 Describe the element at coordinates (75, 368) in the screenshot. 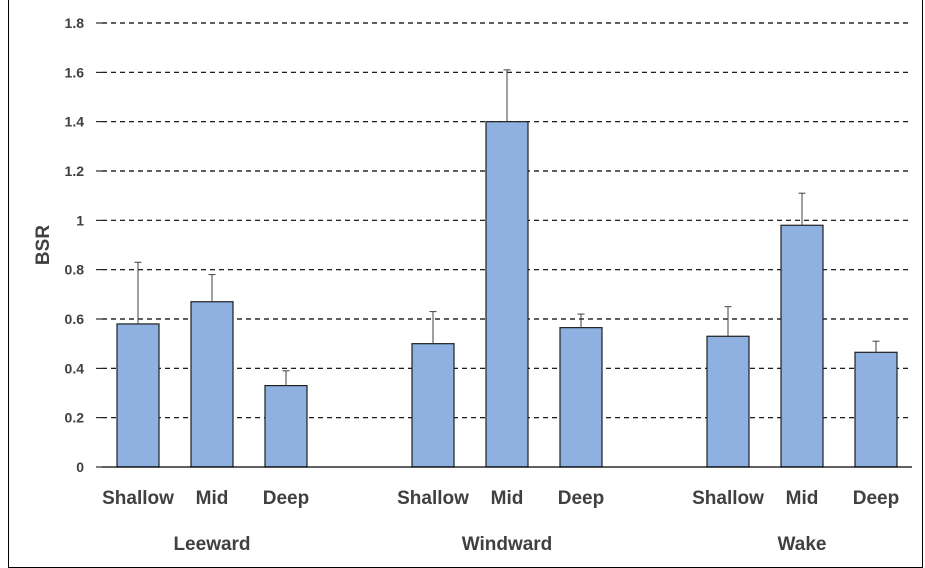

I see `y-tick-label: 0.4` at that location.